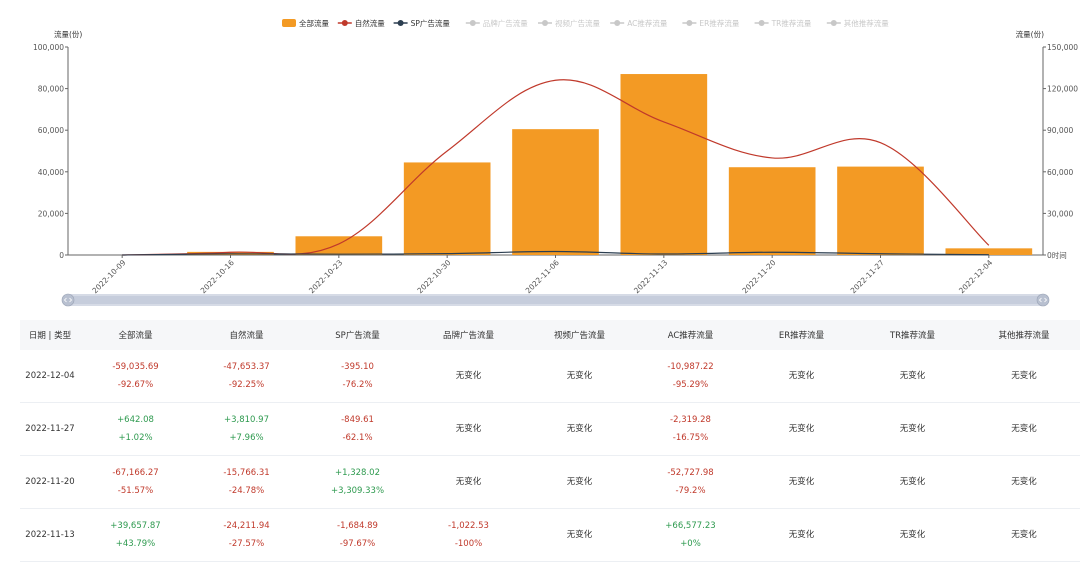 The width and height of the screenshot is (1080, 562). What do you see at coordinates (579, 335) in the screenshot?
I see `column-header: 视频广告流量` at bounding box center [579, 335].